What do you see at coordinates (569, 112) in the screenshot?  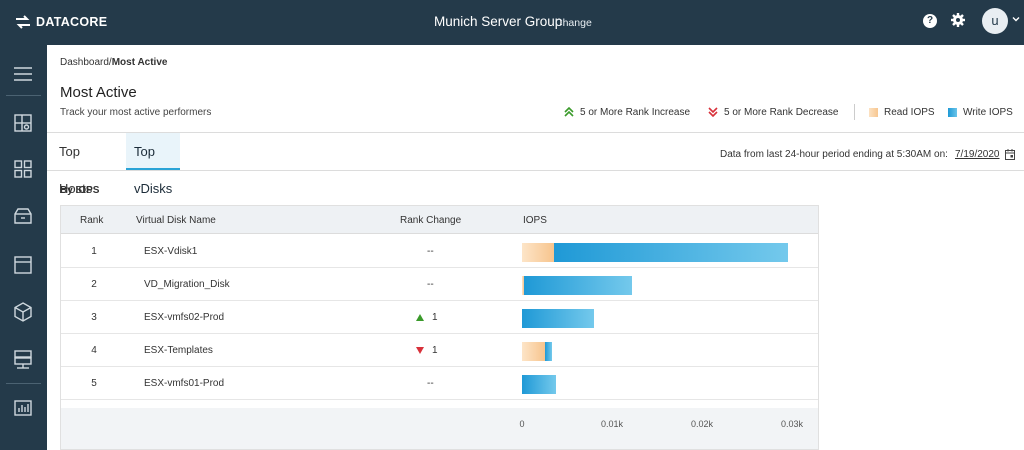 I see `double-arrow-up-icon` at bounding box center [569, 112].